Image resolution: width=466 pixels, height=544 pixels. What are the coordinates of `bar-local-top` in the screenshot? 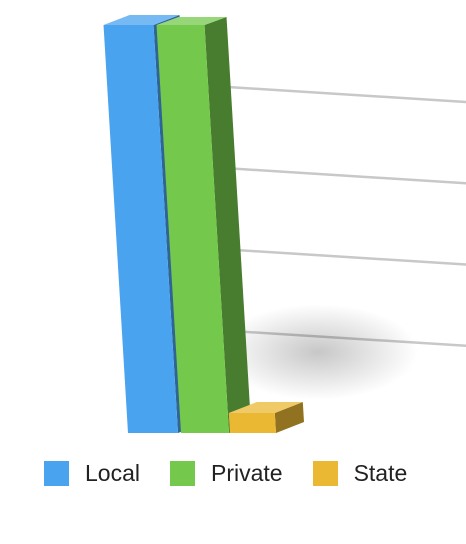 It's located at (141, 20).